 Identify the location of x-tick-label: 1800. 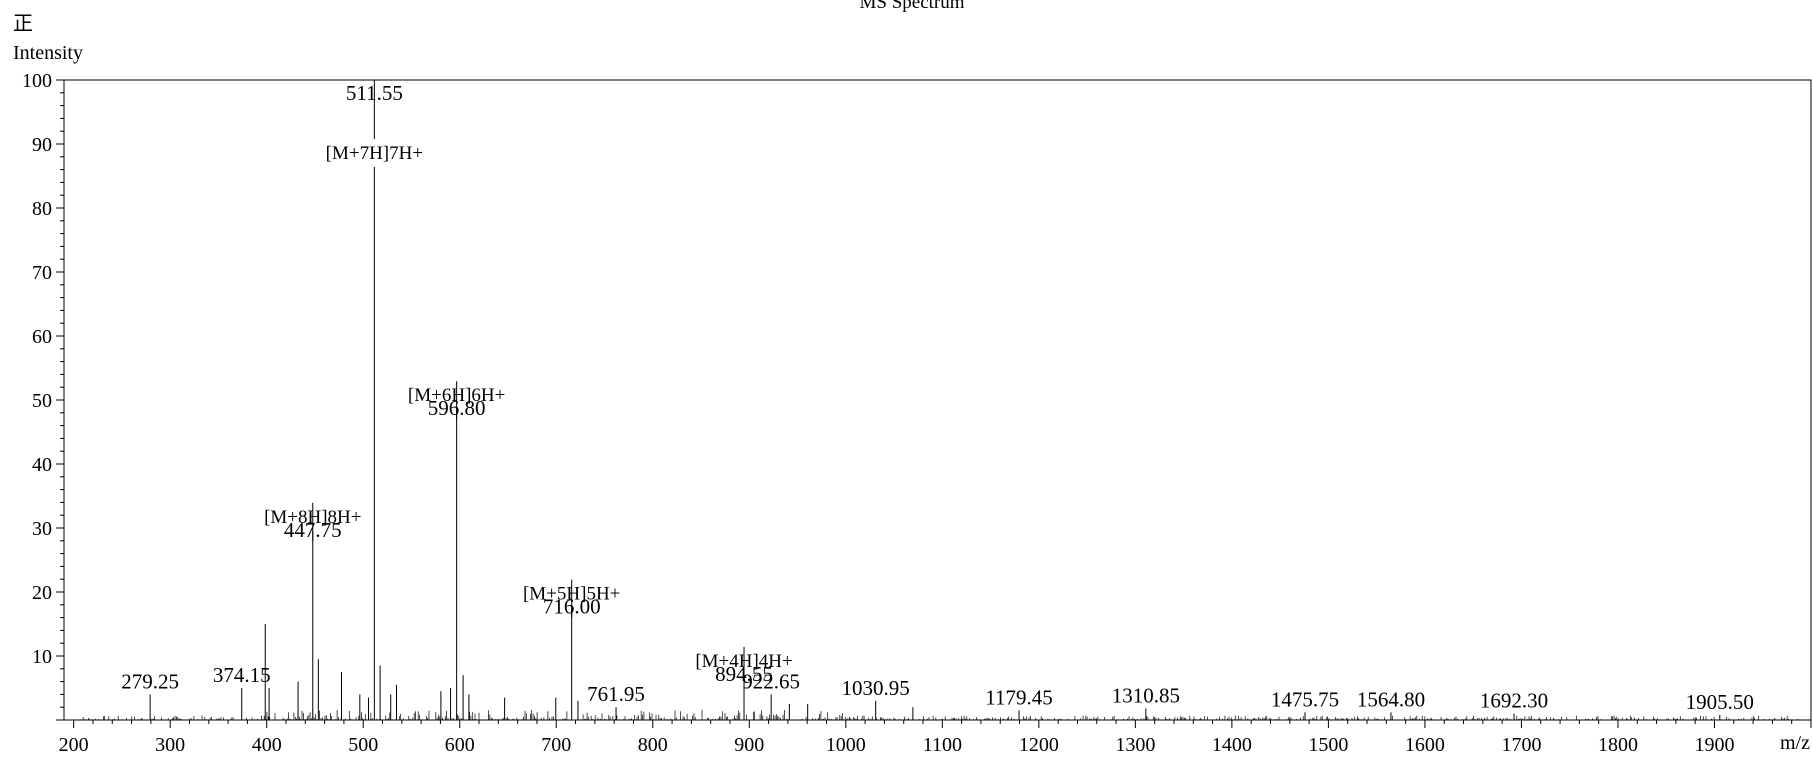
(1618, 745).